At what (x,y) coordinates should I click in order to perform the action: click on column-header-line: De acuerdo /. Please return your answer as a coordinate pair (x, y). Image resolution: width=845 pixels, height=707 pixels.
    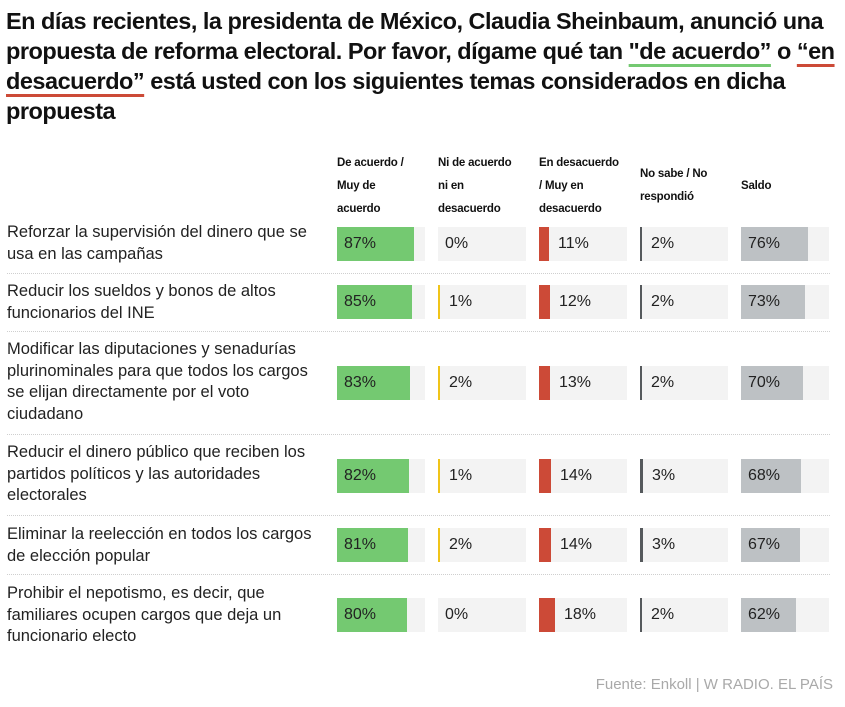
    Looking at the image, I should click on (370, 163).